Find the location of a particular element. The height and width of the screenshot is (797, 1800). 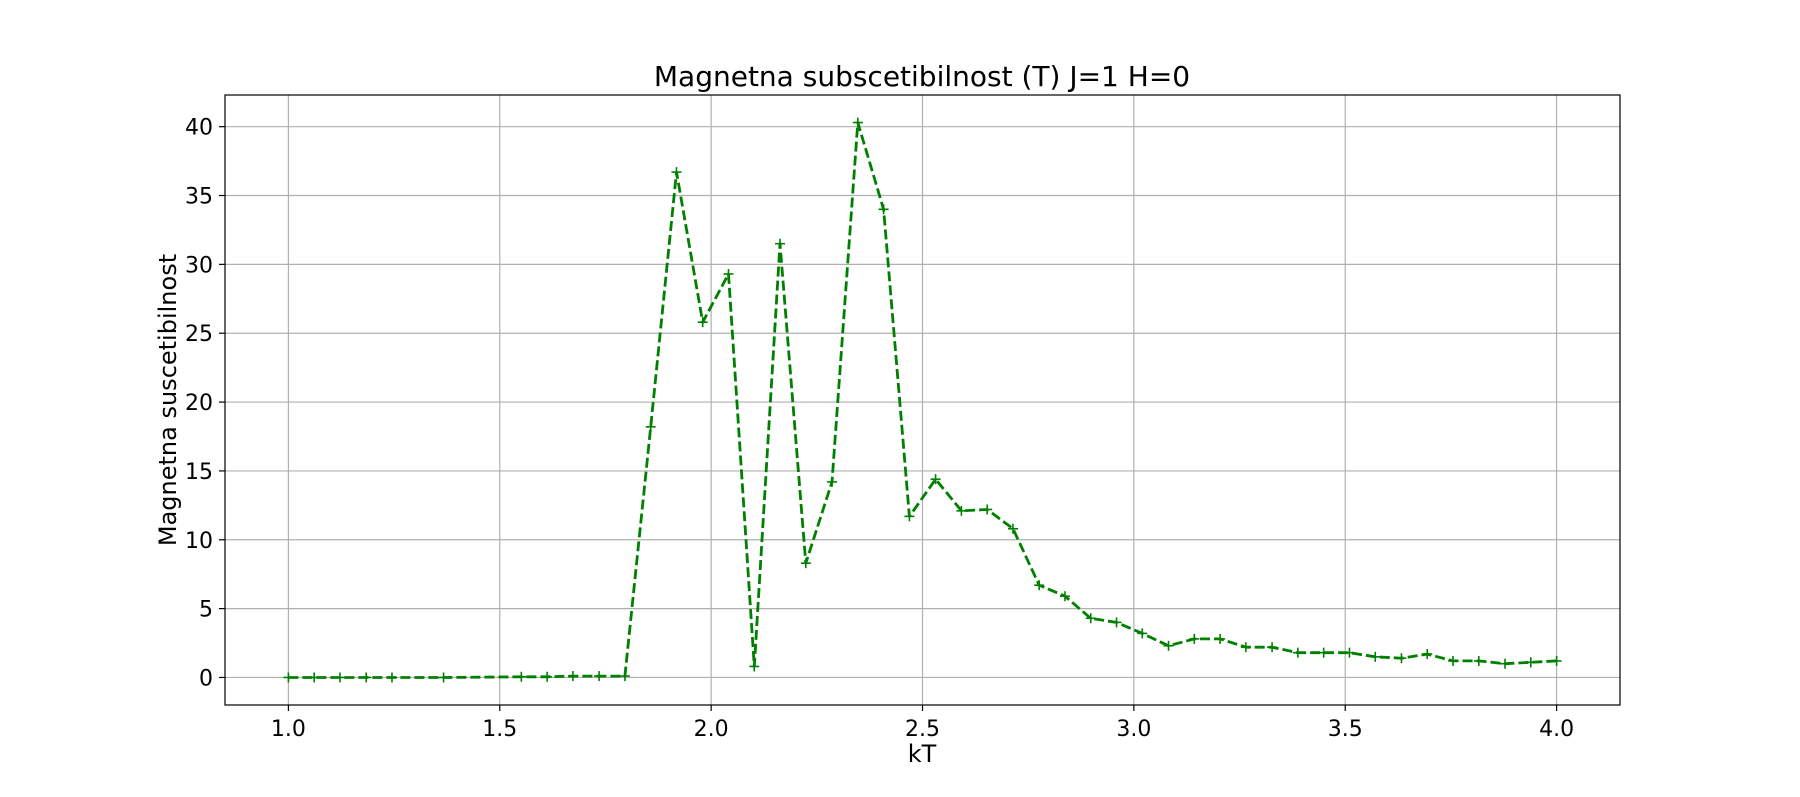

y-tick-label: 10 is located at coordinates (199, 541).